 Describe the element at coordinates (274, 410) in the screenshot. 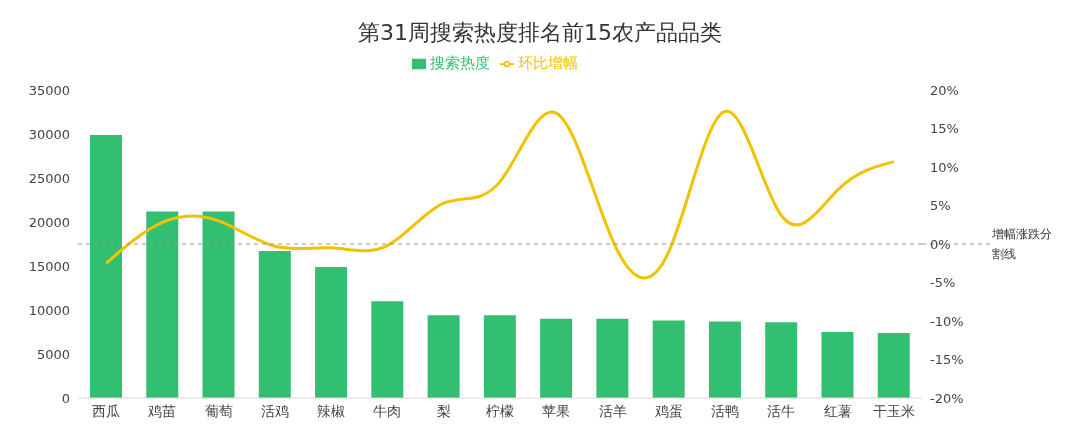

I see `x-tick-label: 活鸡` at that location.